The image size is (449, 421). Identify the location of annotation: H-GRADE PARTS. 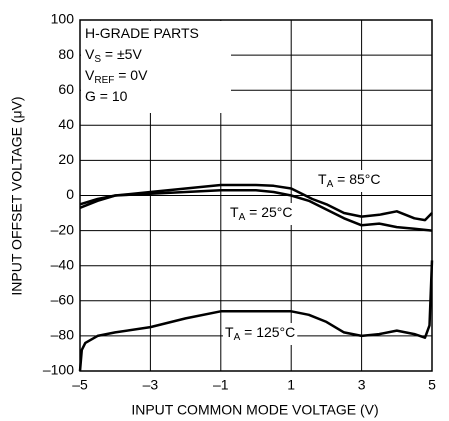
(142, 33).